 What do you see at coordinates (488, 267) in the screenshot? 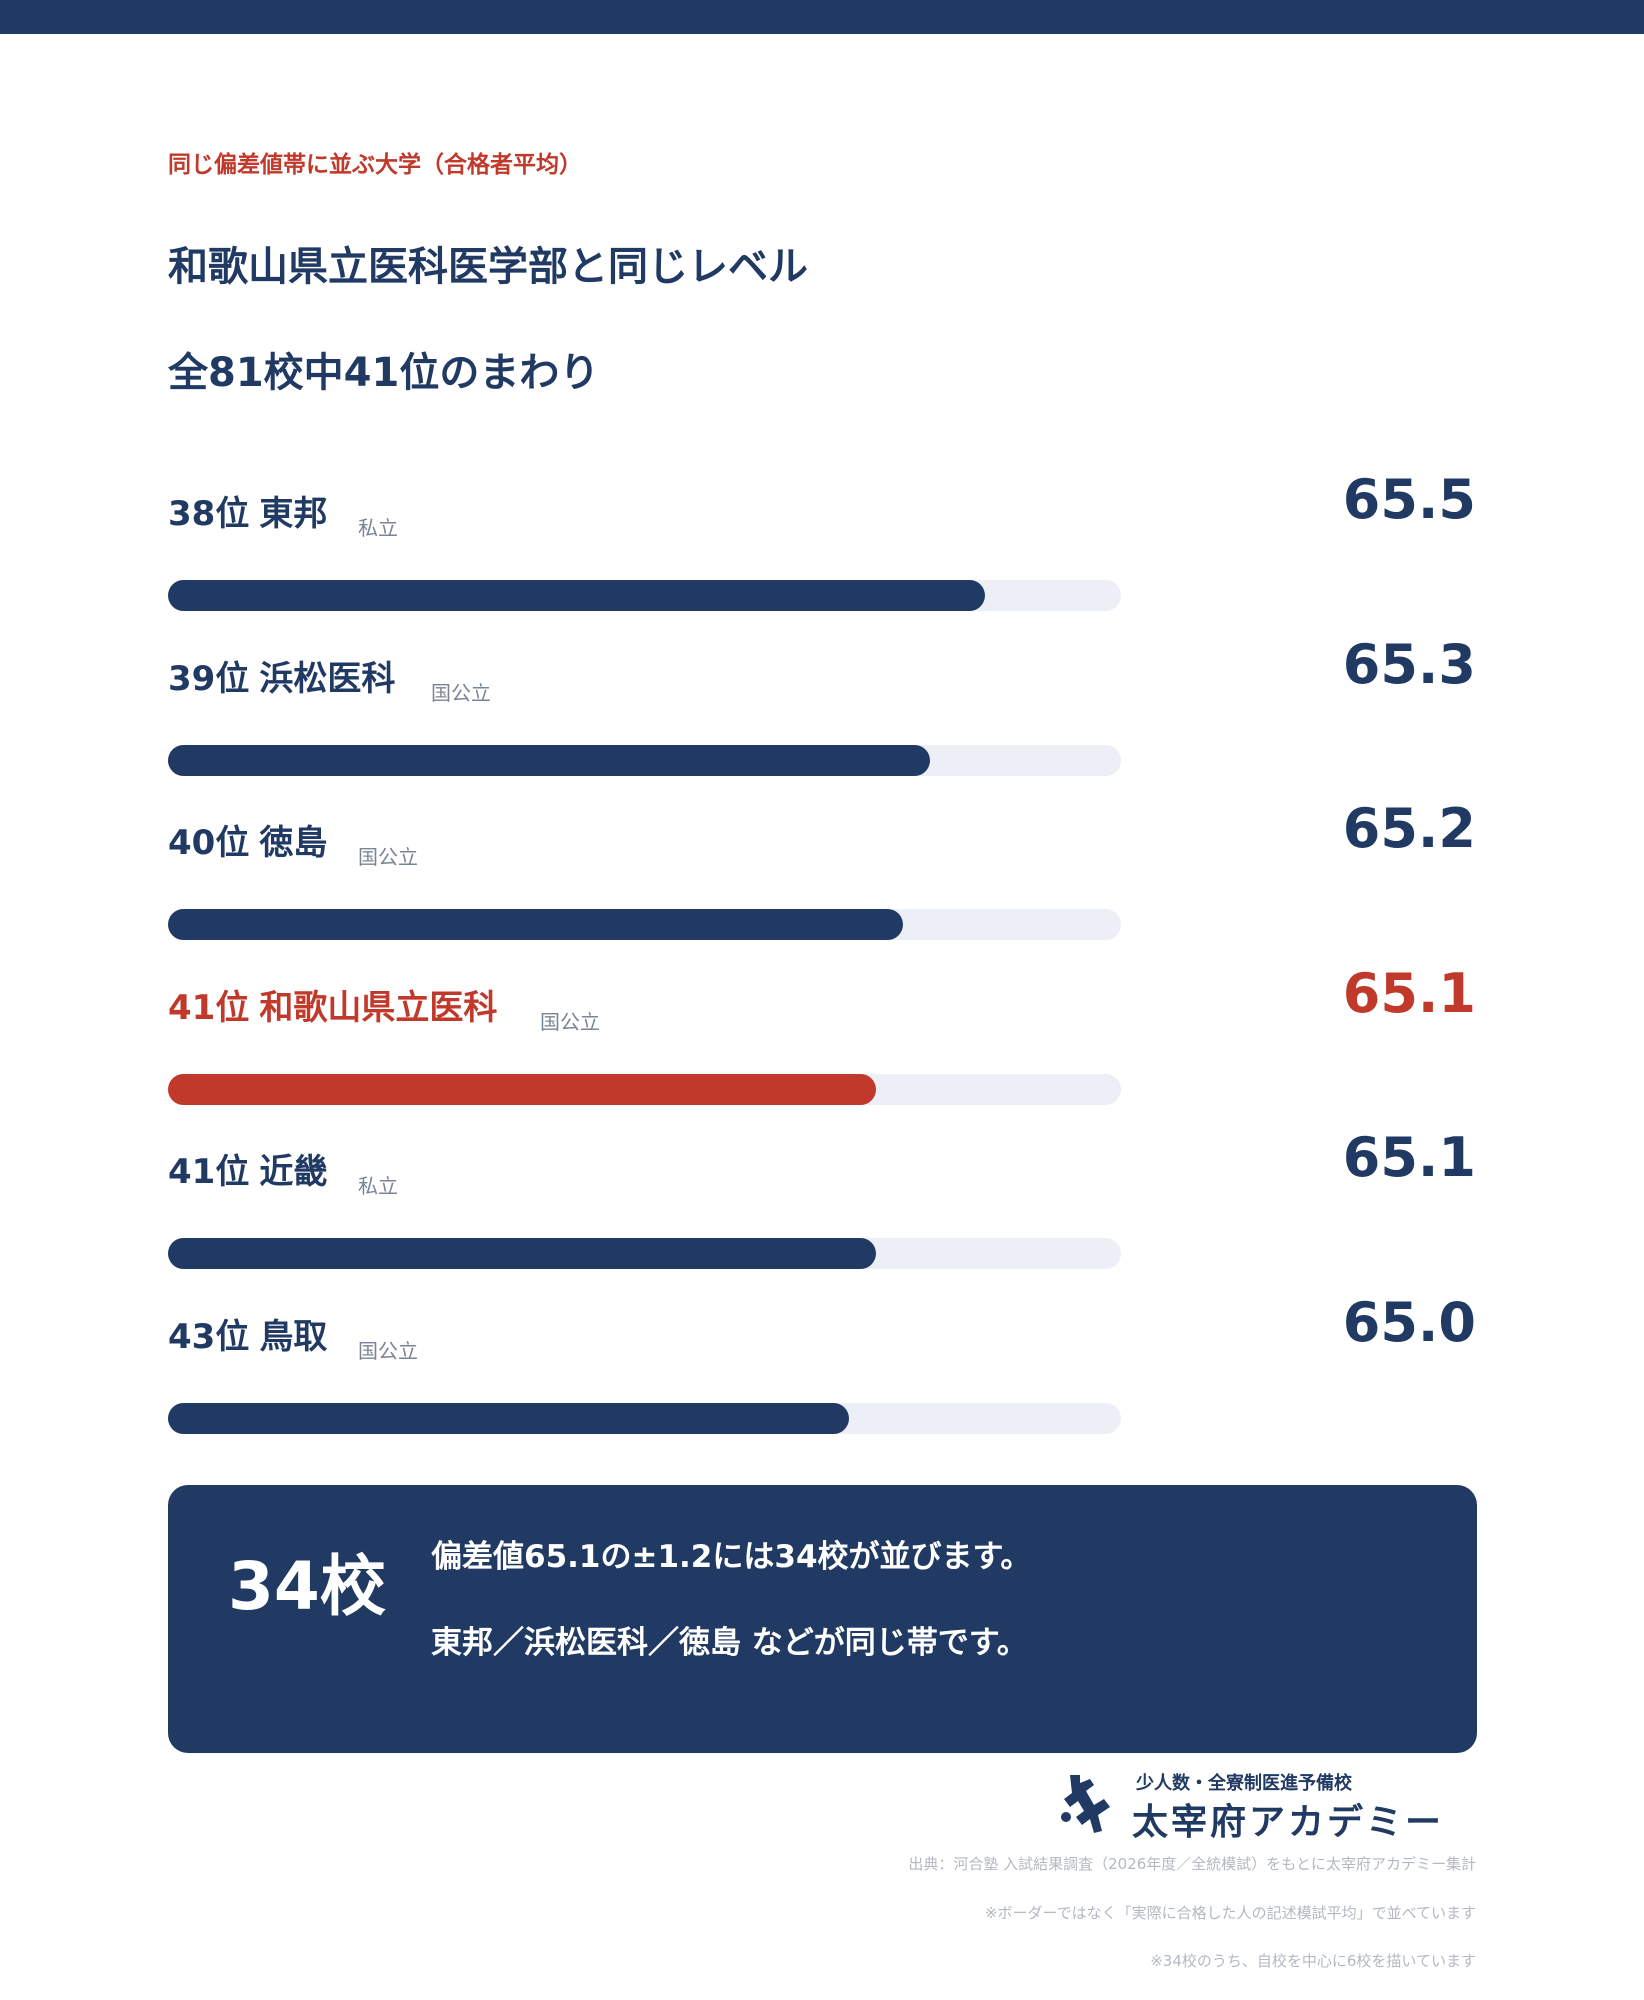
I see `page-title: 和歌山県立医科医学部と同じレベル` at bounding box center [488, 267].